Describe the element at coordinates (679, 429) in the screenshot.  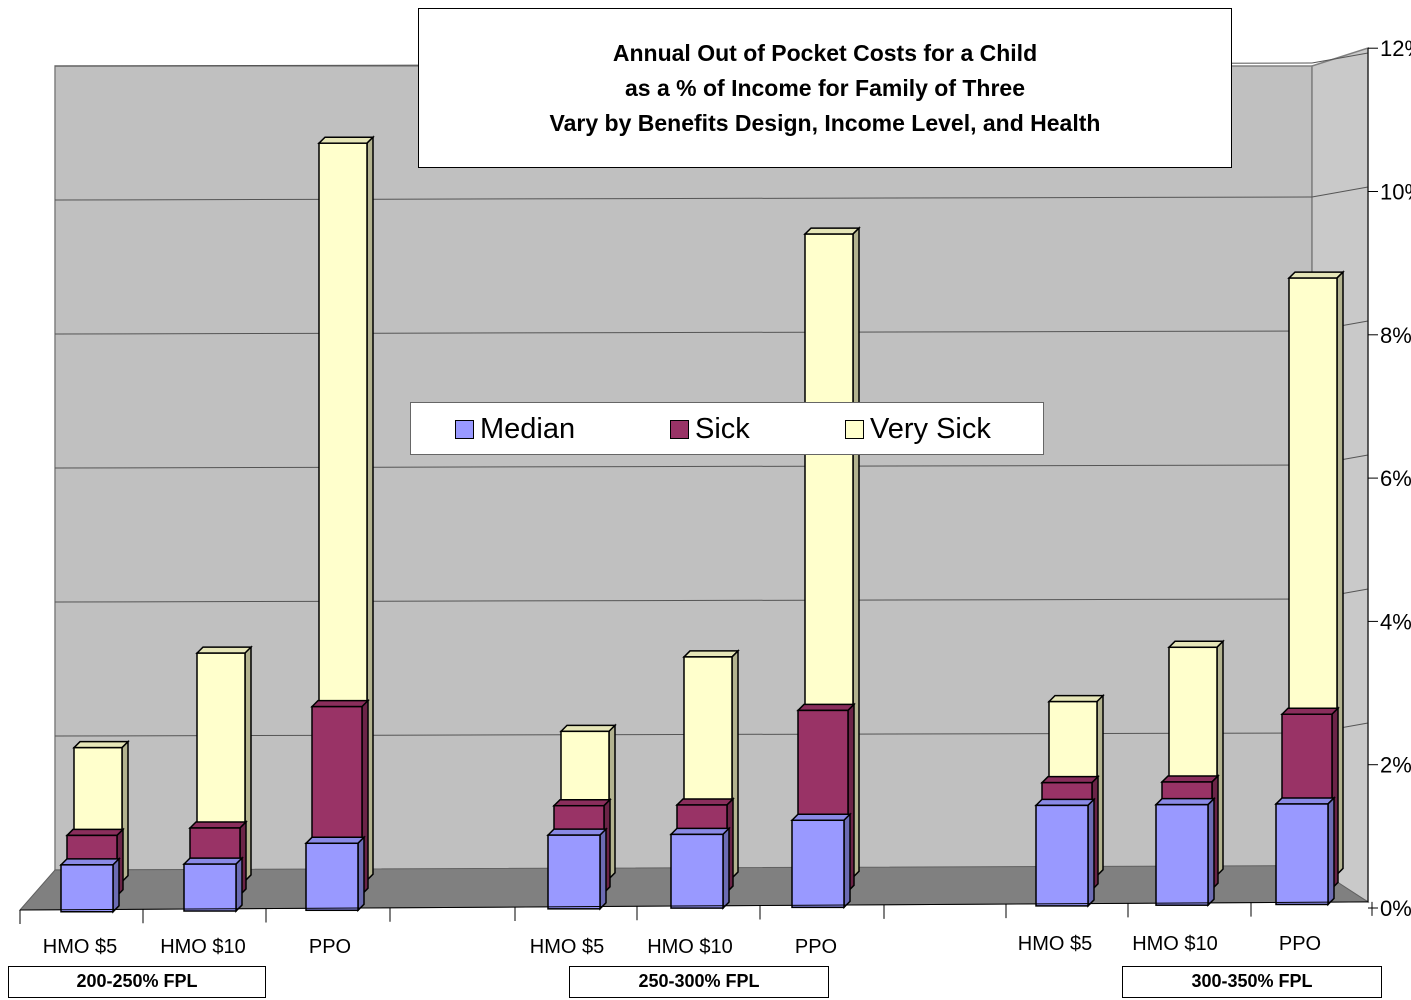
I see `legend-swatch-sick` at that location.